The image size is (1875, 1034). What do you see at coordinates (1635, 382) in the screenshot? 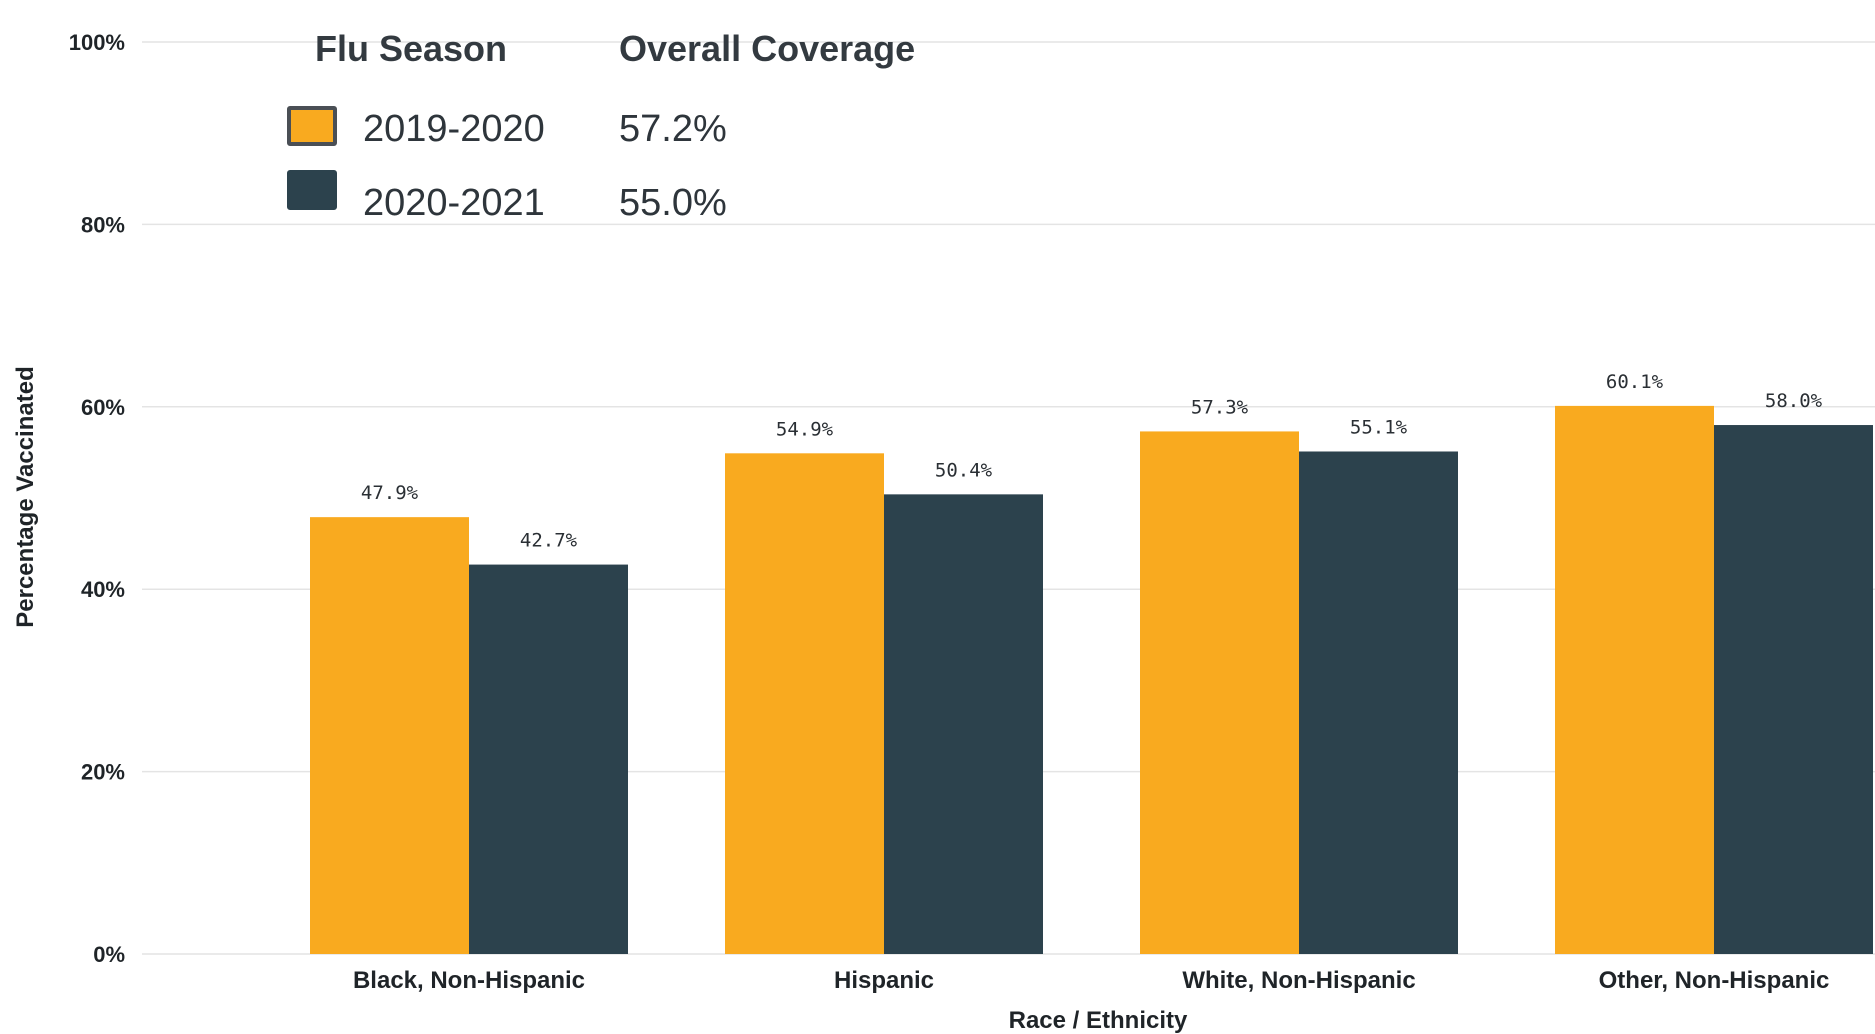
I see `data-label: 60.1%` at bounding box center [1635, 382].